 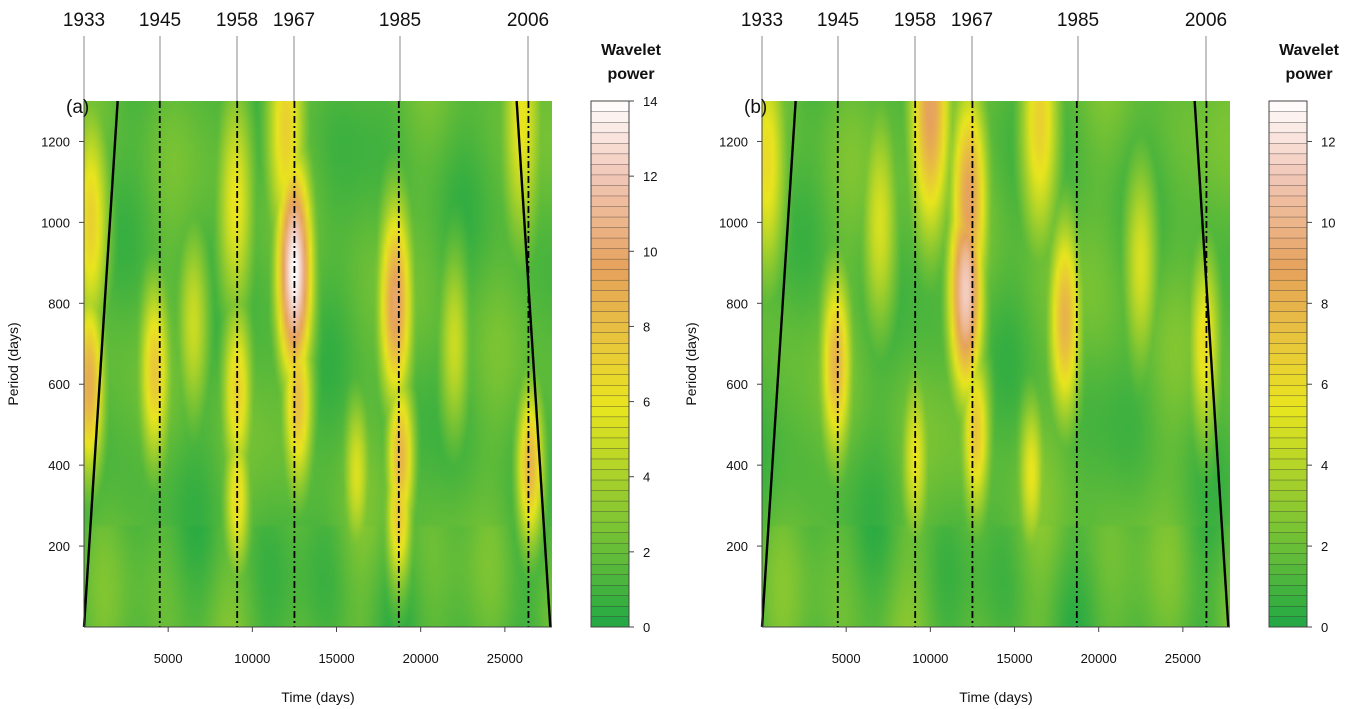 What do you see at coordinates (650, 176) in the screenshot?
I see `colorbar-tick-label: 12` at bounding box center [650, 176].